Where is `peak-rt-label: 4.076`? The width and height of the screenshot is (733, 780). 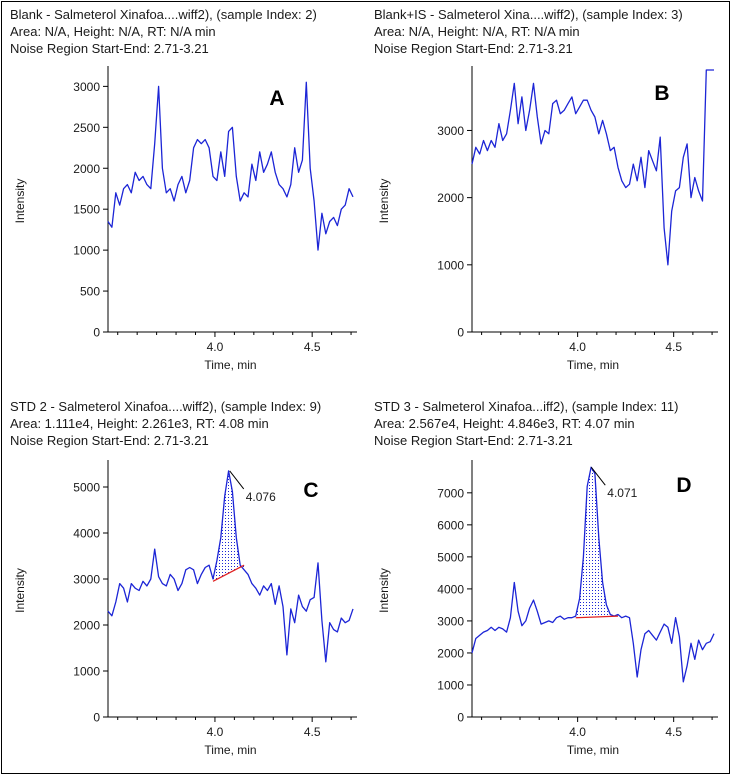 peak-rt-label: 4.076 is located at coordinates (261, 497).